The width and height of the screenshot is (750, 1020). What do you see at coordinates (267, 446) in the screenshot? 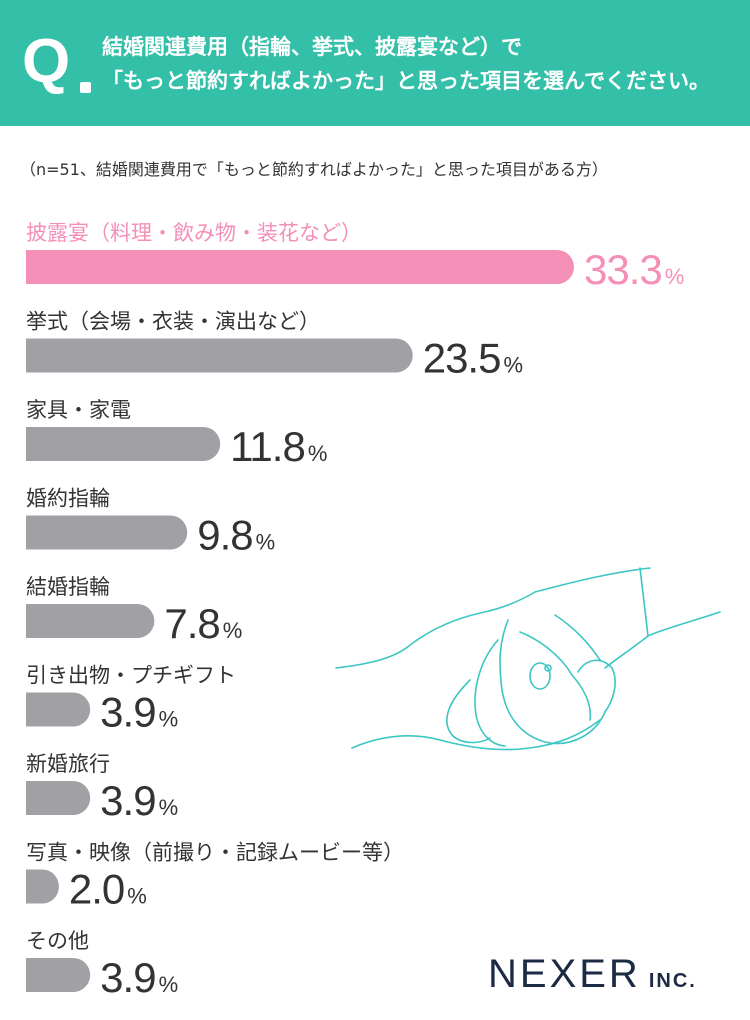
I see `value-number: 11.8` at bounding box center [267, 446].